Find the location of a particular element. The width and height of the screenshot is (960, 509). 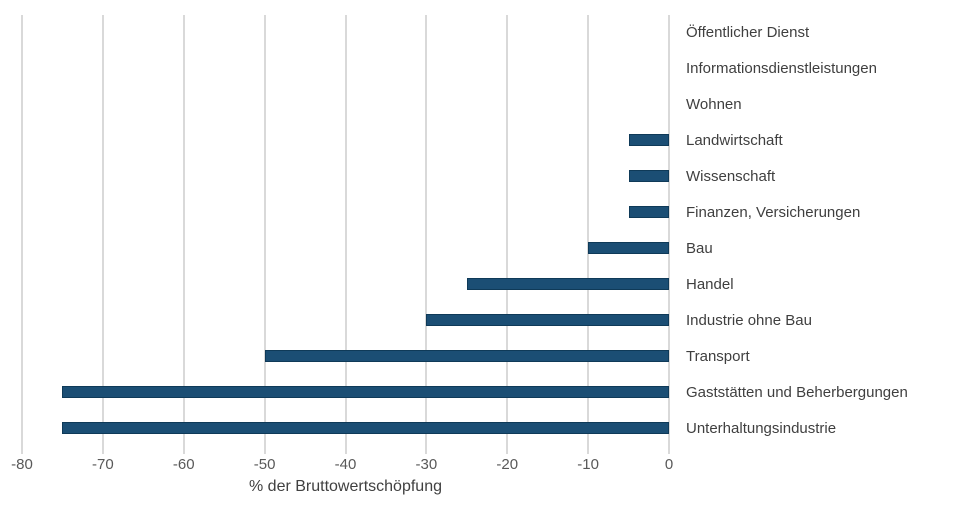

chart-row: Gaststätten und Beherbergungen is located at coordinates (480, 393).